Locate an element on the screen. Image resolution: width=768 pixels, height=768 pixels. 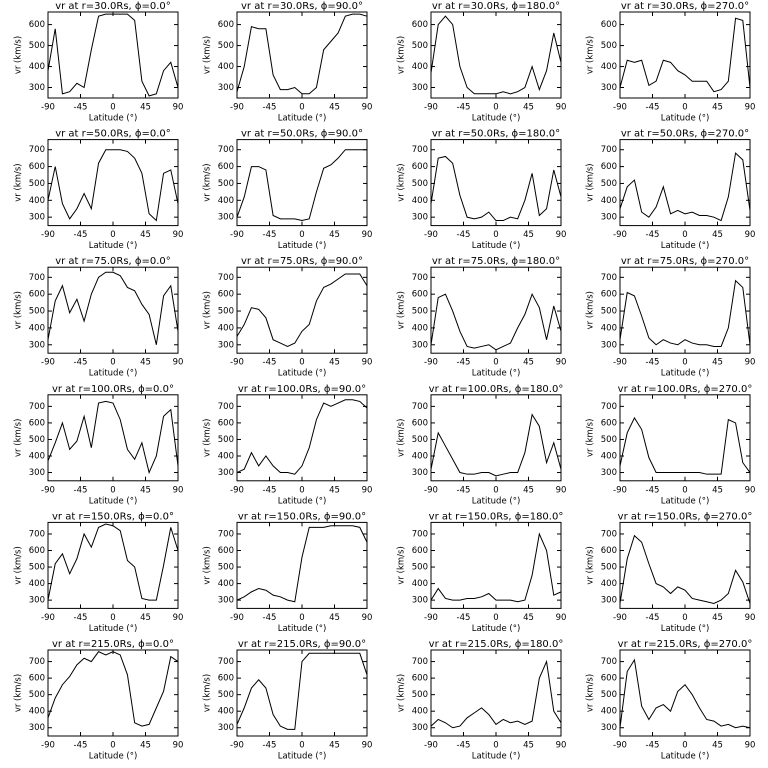
panel-title: vr at r=30.0Rs, ϕ=0.0° is located at coordinates (113, 6).